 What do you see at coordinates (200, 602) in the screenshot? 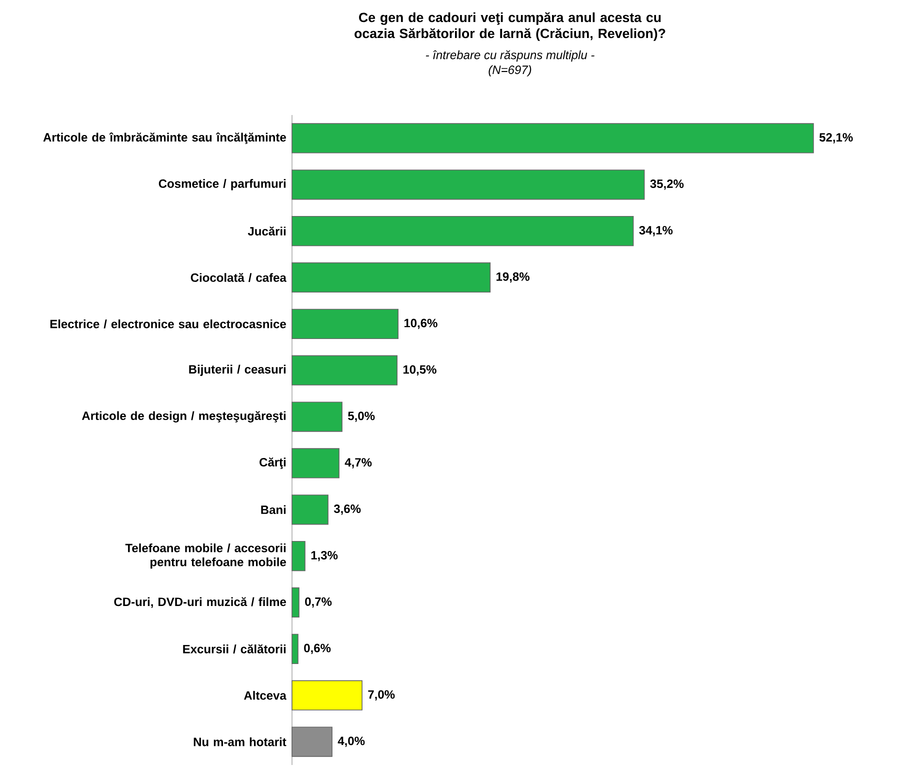
I see `y-tick-label: CD-uri, DVD-uri muzică / filme` at bounding box center [200, 602].